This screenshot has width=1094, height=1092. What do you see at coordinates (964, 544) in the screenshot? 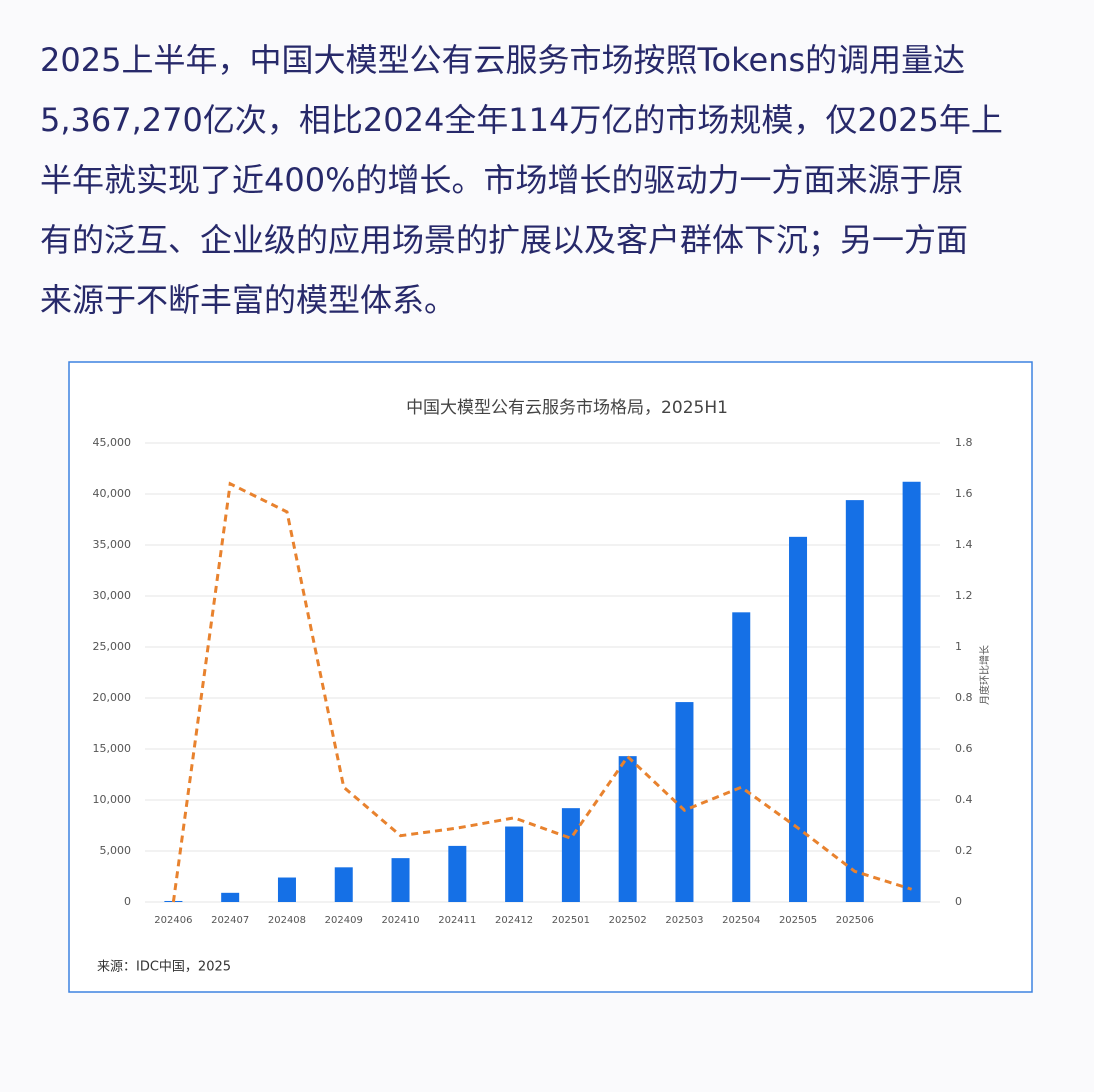
I see `y2-tick-label: 1.4` at bounding box center [964, 544].